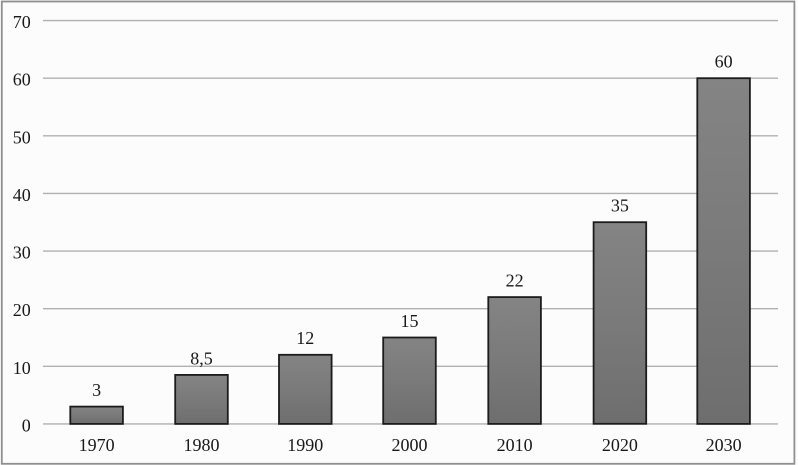 The image size is (798, 465). I want to click on svg-text: 2000, so click(410, 445).